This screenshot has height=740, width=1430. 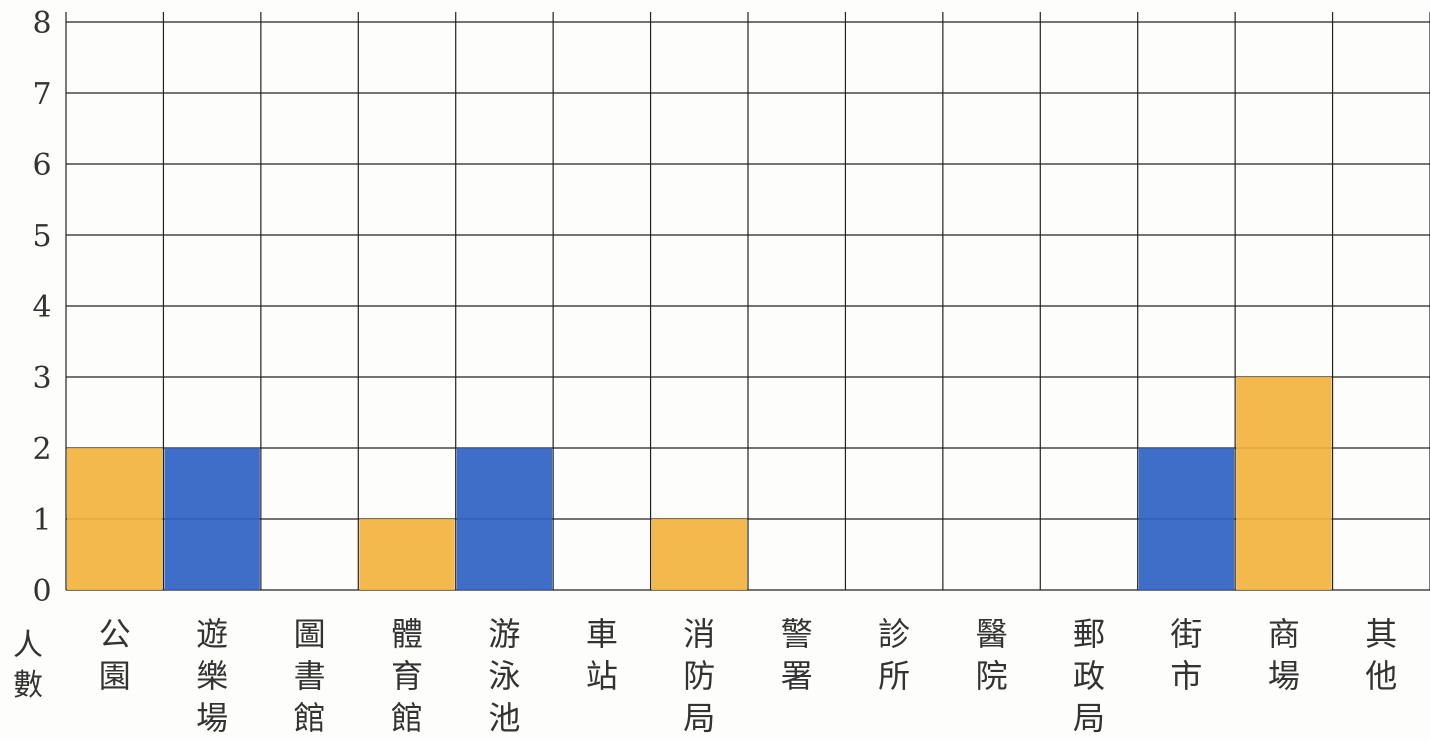 I want to click on x-category-label: 郵政局, so click(x=1089, y=676).